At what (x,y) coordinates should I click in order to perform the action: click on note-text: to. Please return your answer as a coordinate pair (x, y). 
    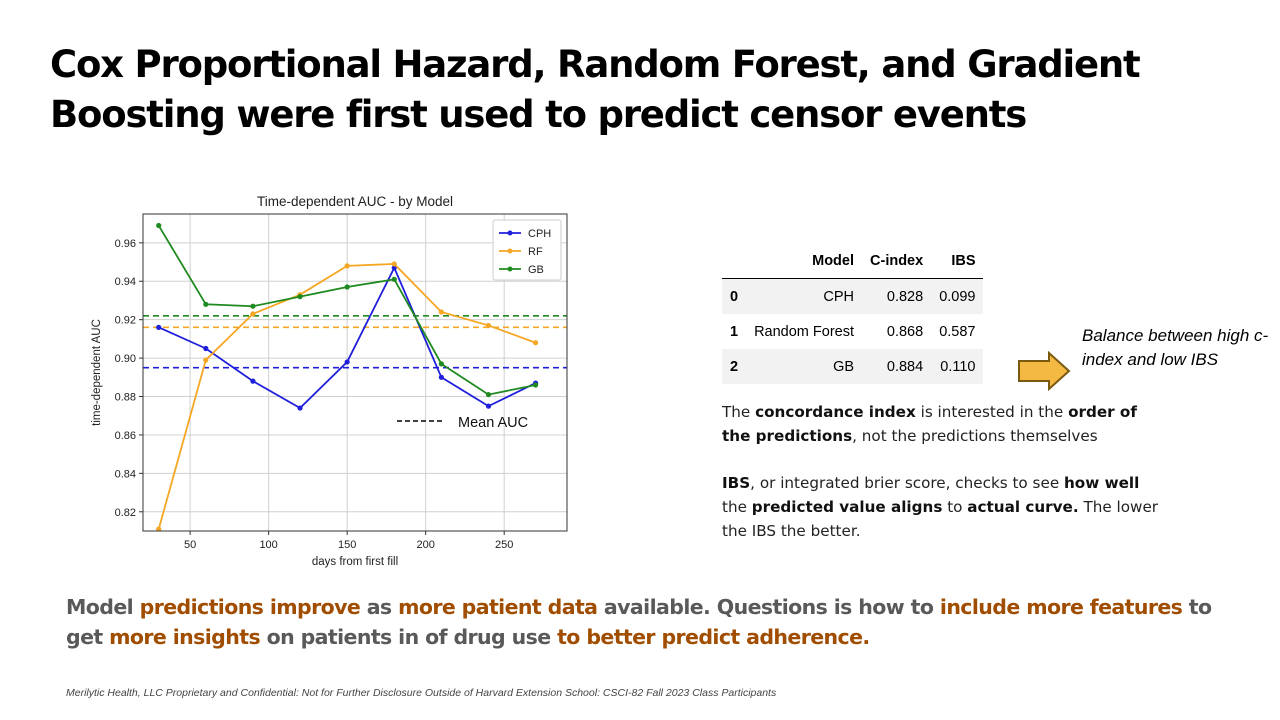
    Looking at the image, I should click on (955, 507).